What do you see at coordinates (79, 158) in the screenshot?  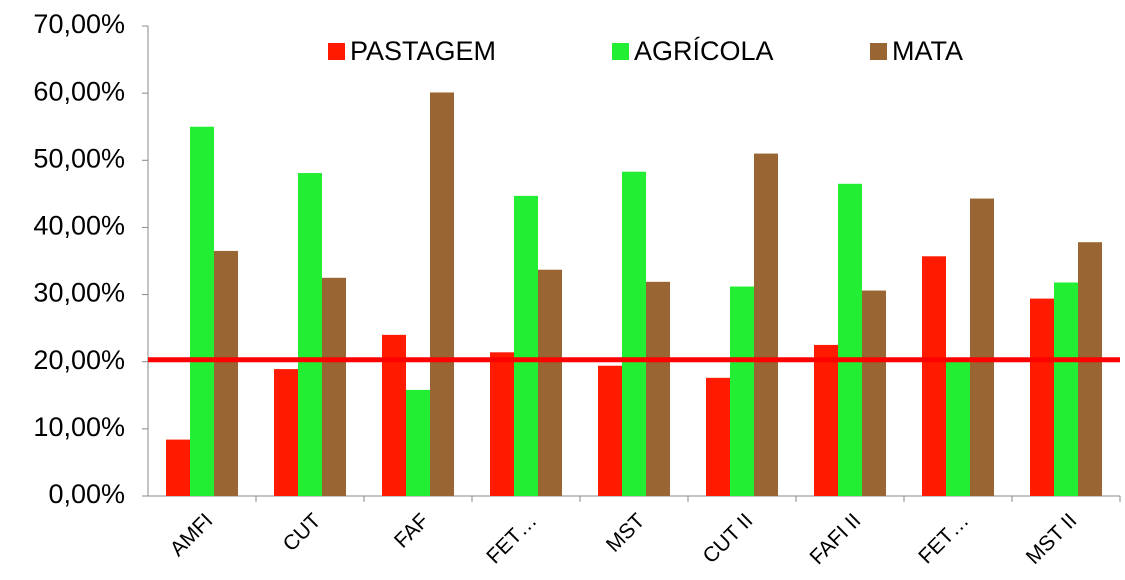 I see `y-tick-label: 50,00%` at bounding box center [79, 158].